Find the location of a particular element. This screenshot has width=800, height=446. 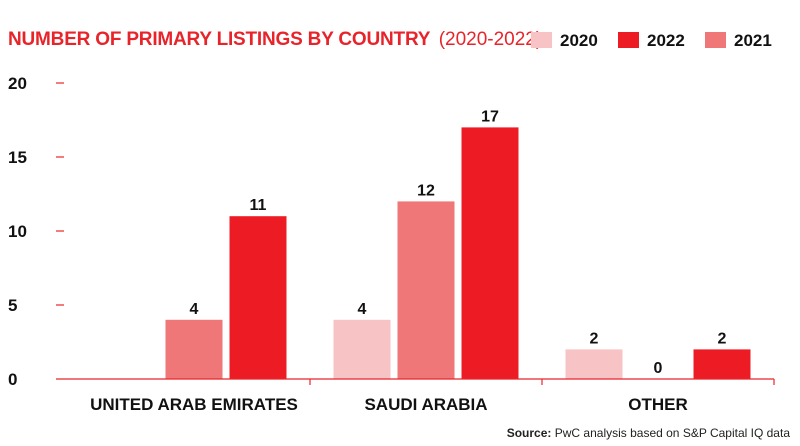

value-label-other-2021: 0 is located at coordinates (658, 368).